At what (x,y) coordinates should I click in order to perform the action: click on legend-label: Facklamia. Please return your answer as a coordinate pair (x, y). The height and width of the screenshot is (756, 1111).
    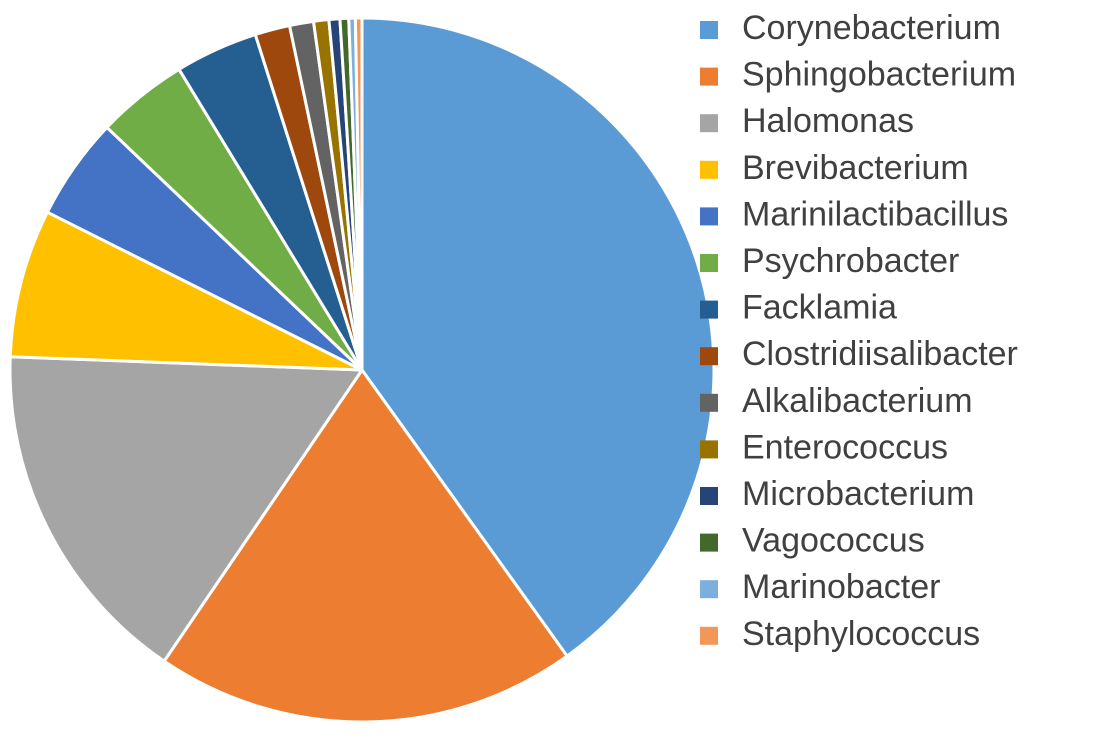
    Looking at the image, I should click on (819, 308).